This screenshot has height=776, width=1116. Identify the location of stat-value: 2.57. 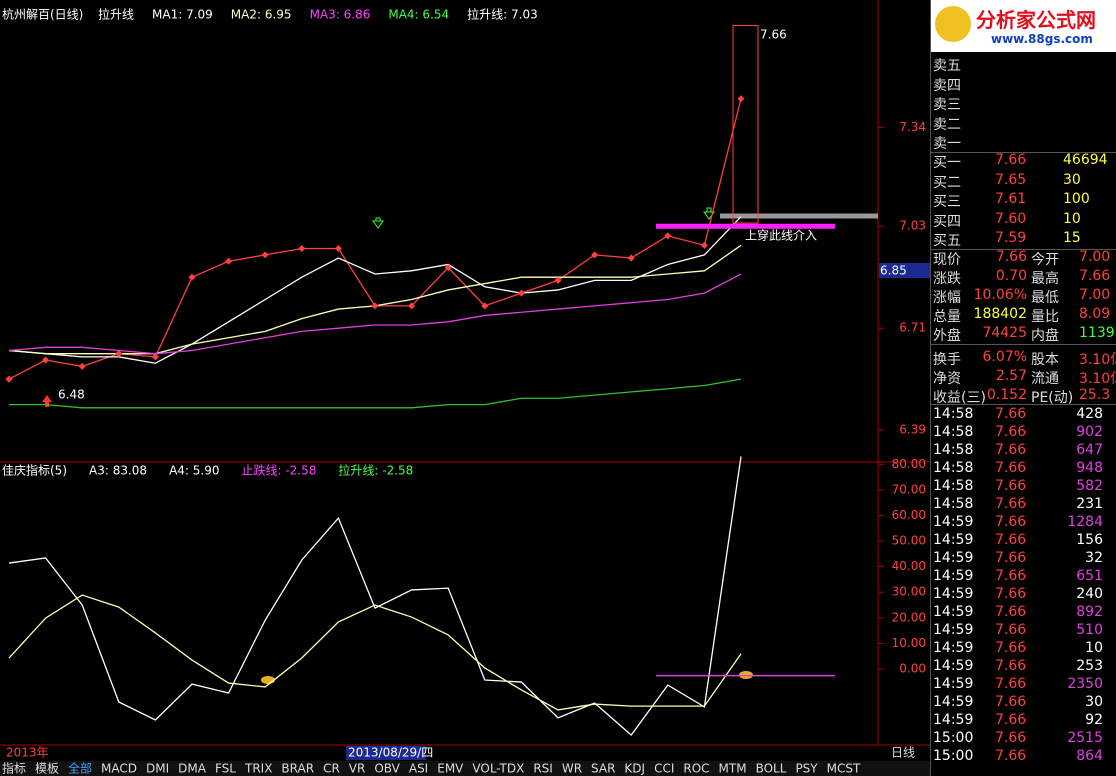
(1011, 376).